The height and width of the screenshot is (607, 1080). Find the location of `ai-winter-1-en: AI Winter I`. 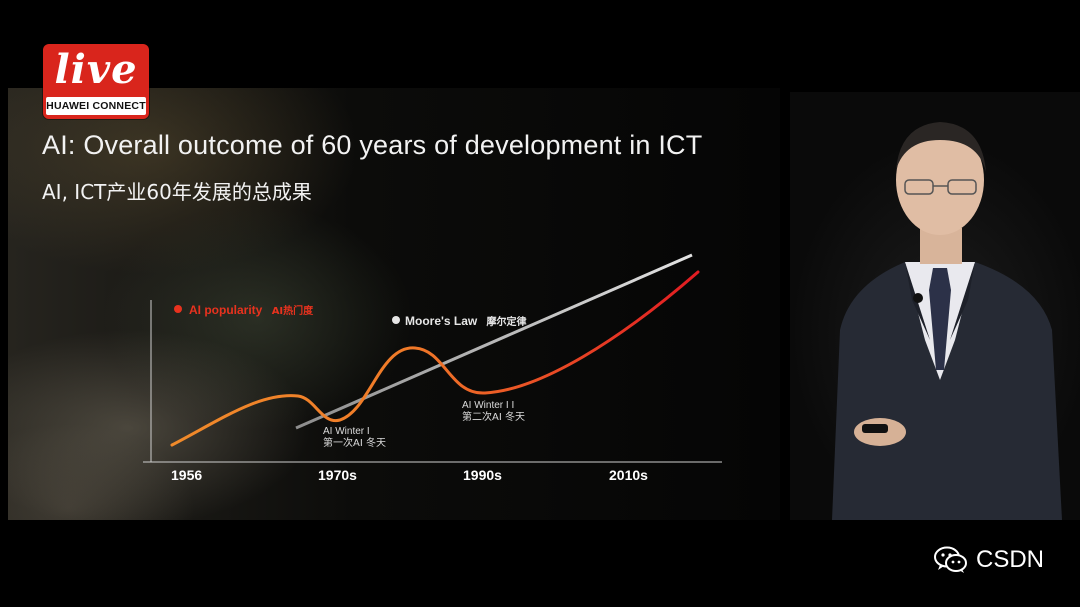

ai-winter-1-en: AI Winter I is located at coordinates (346, 431).